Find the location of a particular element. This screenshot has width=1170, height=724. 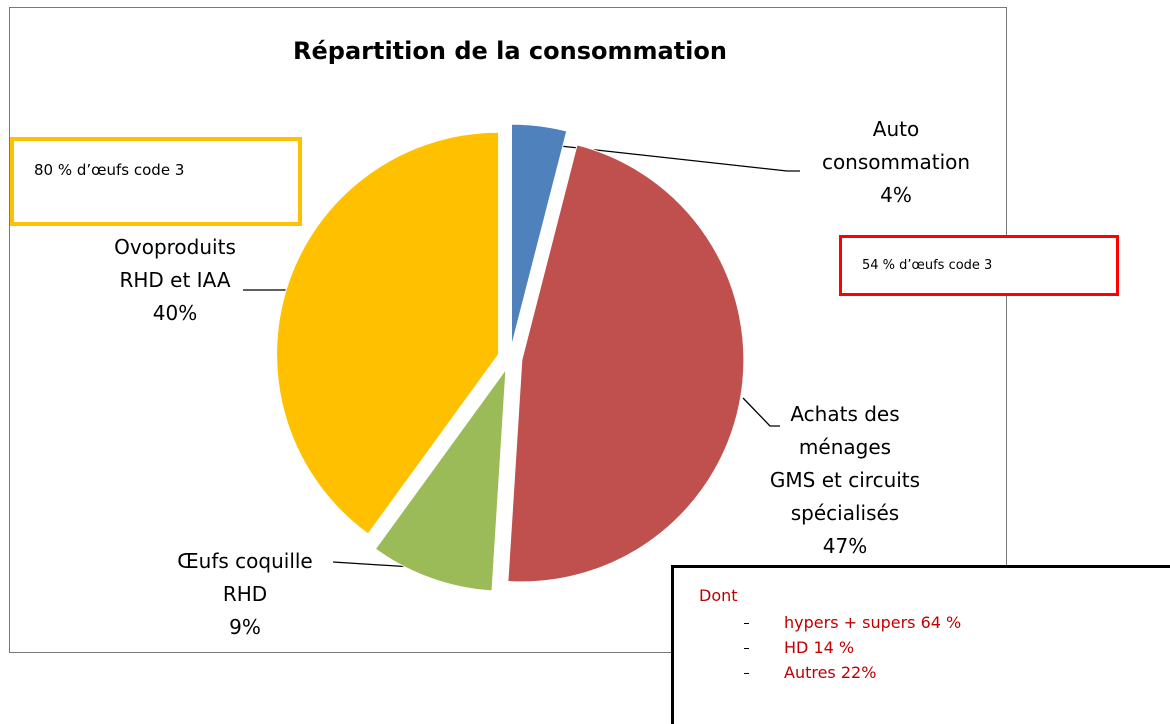

breakdown-item: Autres 22% is located at coordinates (810, 672).